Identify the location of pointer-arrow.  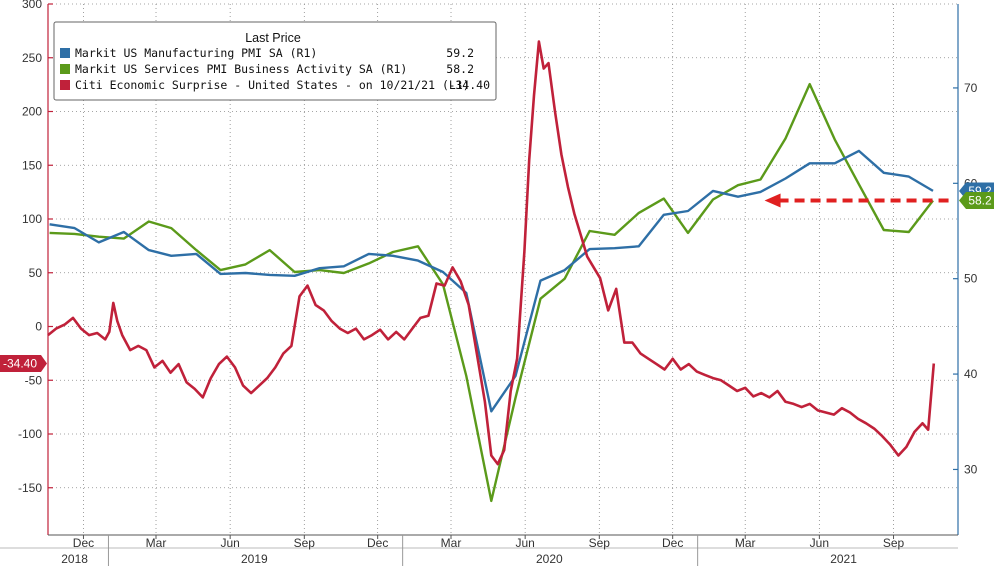
(859, 200).